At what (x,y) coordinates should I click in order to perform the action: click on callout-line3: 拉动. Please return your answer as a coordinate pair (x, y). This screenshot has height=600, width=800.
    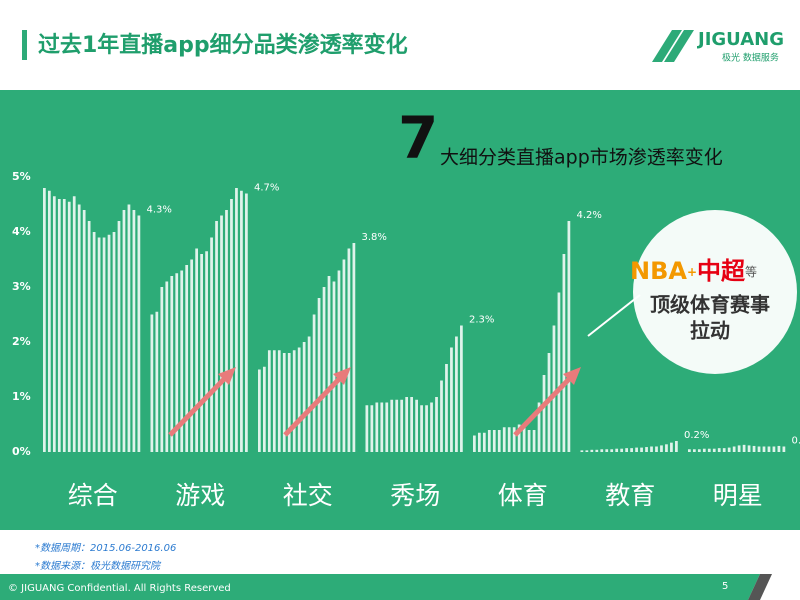
    Looking at the image, I should click on (710, 331).